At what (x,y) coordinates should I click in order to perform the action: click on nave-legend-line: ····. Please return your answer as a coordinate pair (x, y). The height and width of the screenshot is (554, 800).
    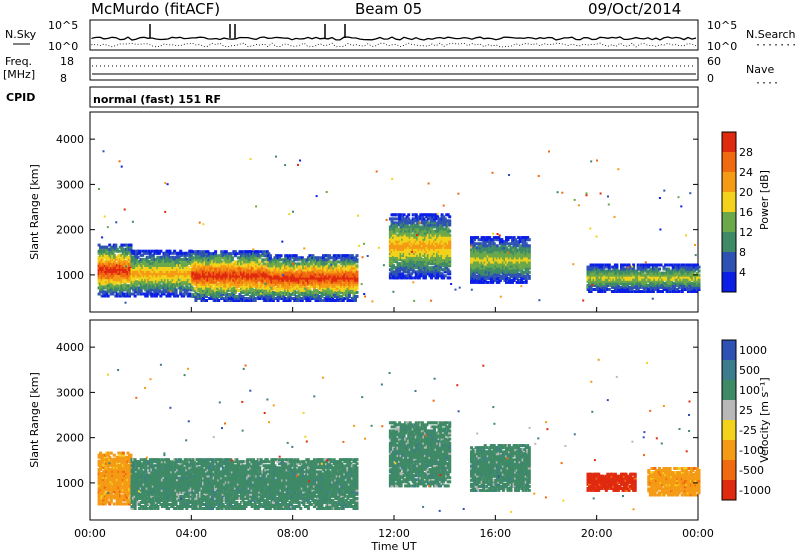
    Looking at the image, I should click on (767, 83).